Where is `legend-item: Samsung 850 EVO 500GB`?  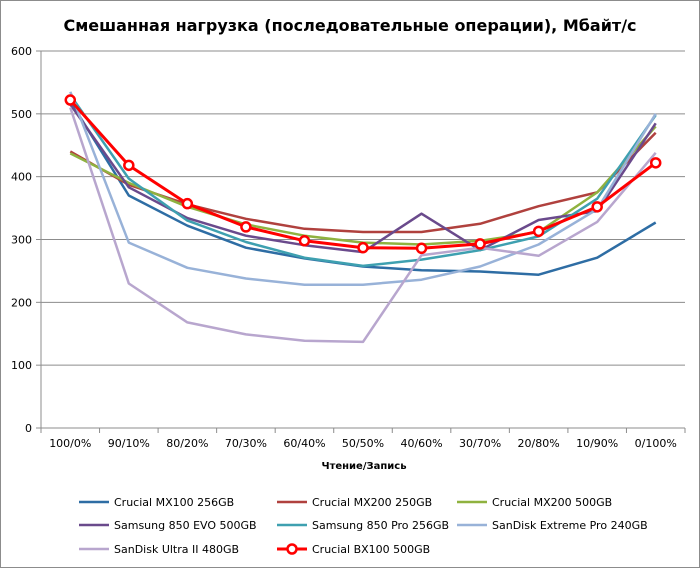 legend-item: Samsung 850 EVO 500GB is located at coordinates (168, 525).